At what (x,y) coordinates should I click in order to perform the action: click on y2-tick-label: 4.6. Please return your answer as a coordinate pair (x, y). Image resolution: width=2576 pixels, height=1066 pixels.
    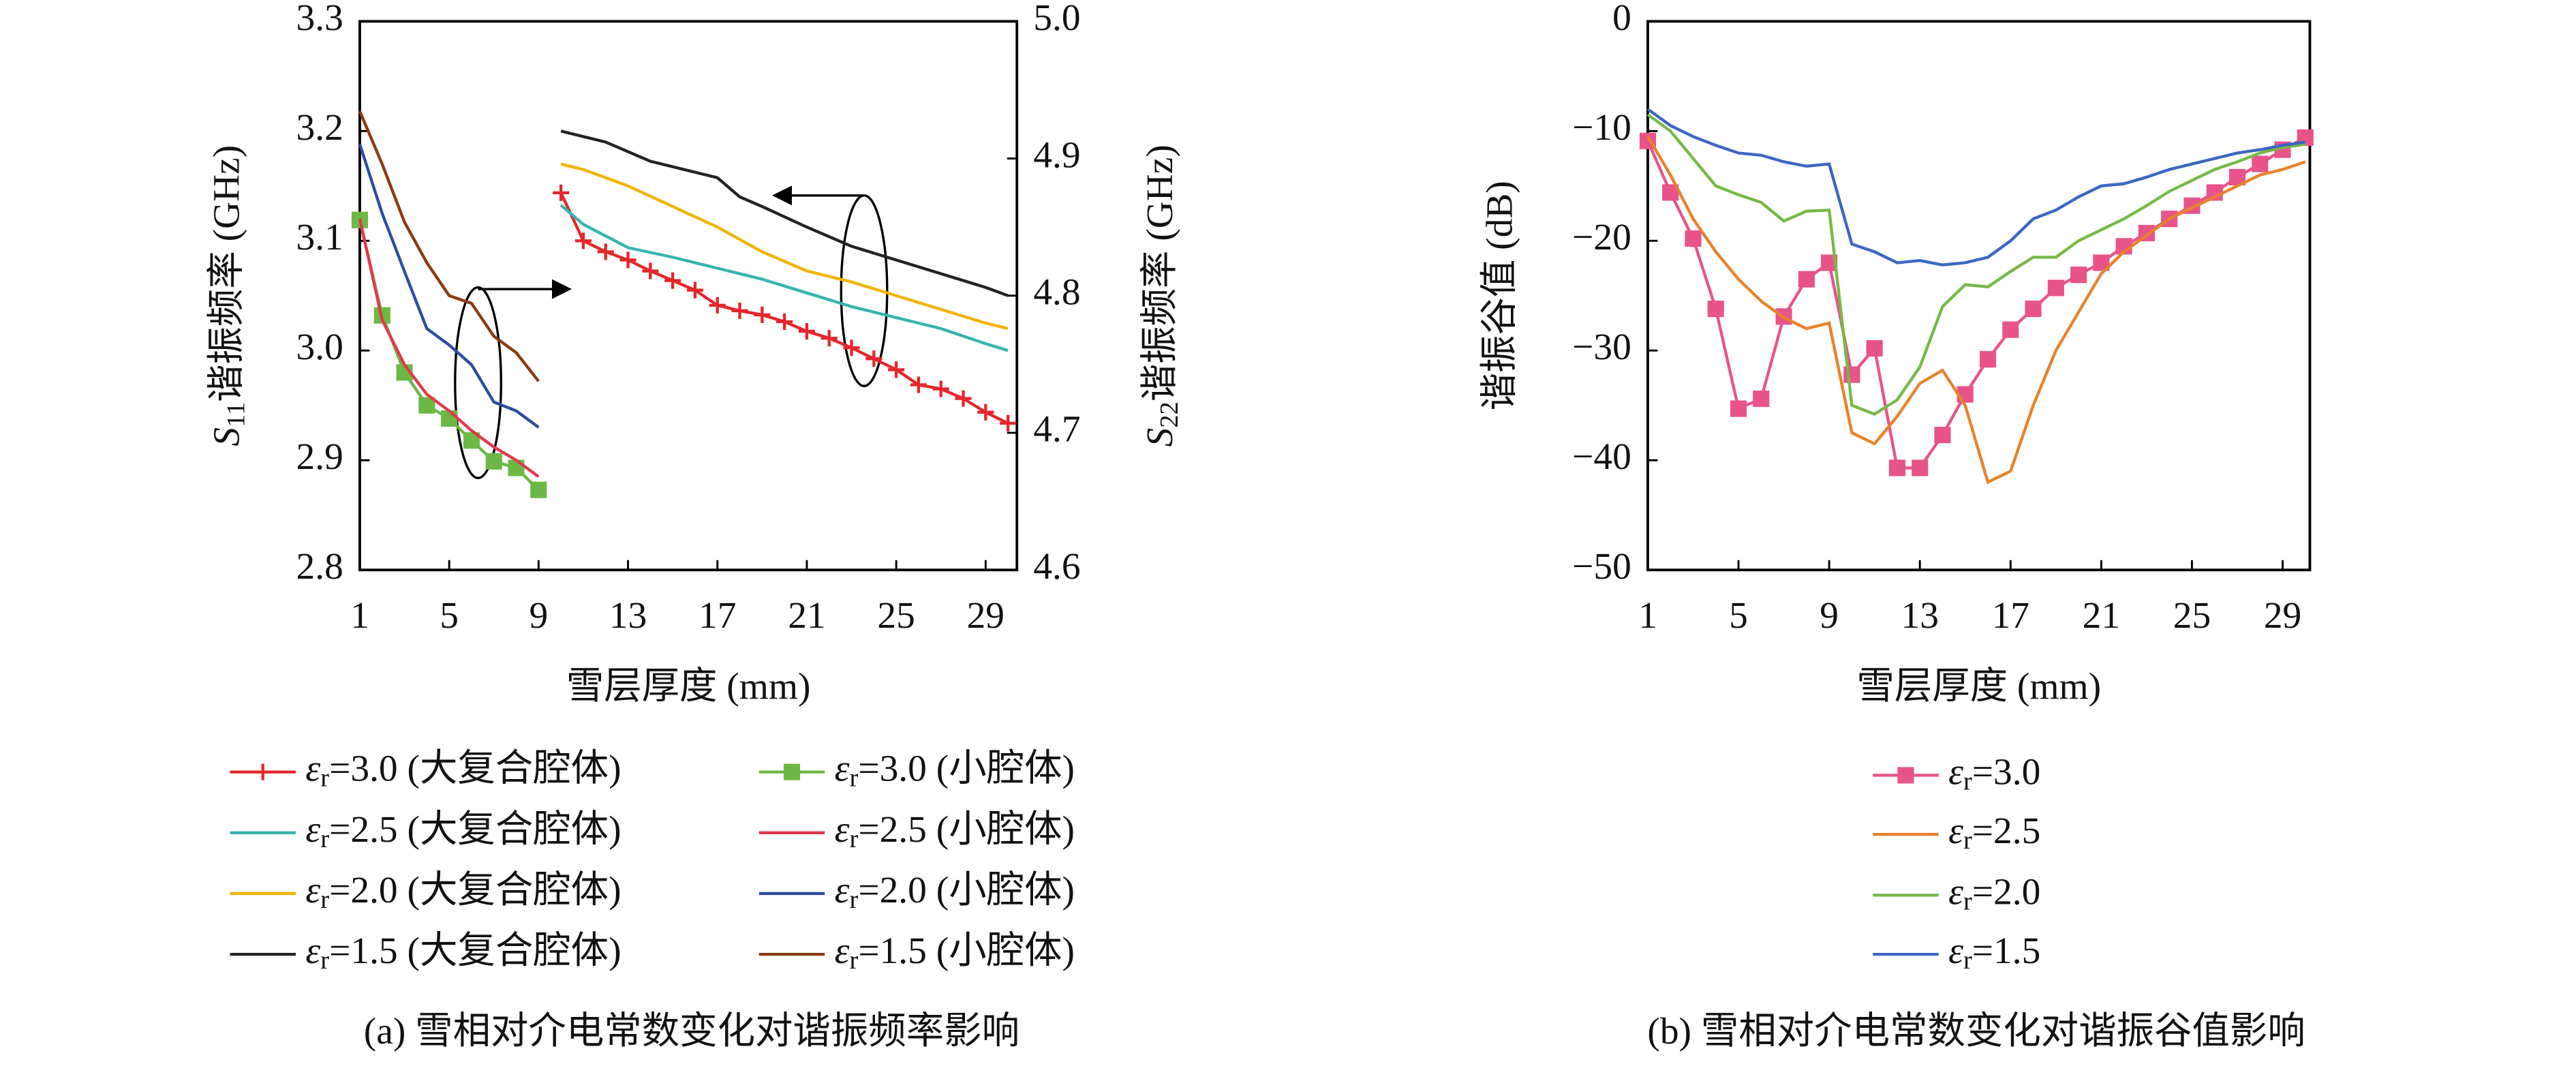
    Looking at the image, I should click on (1056, 566).